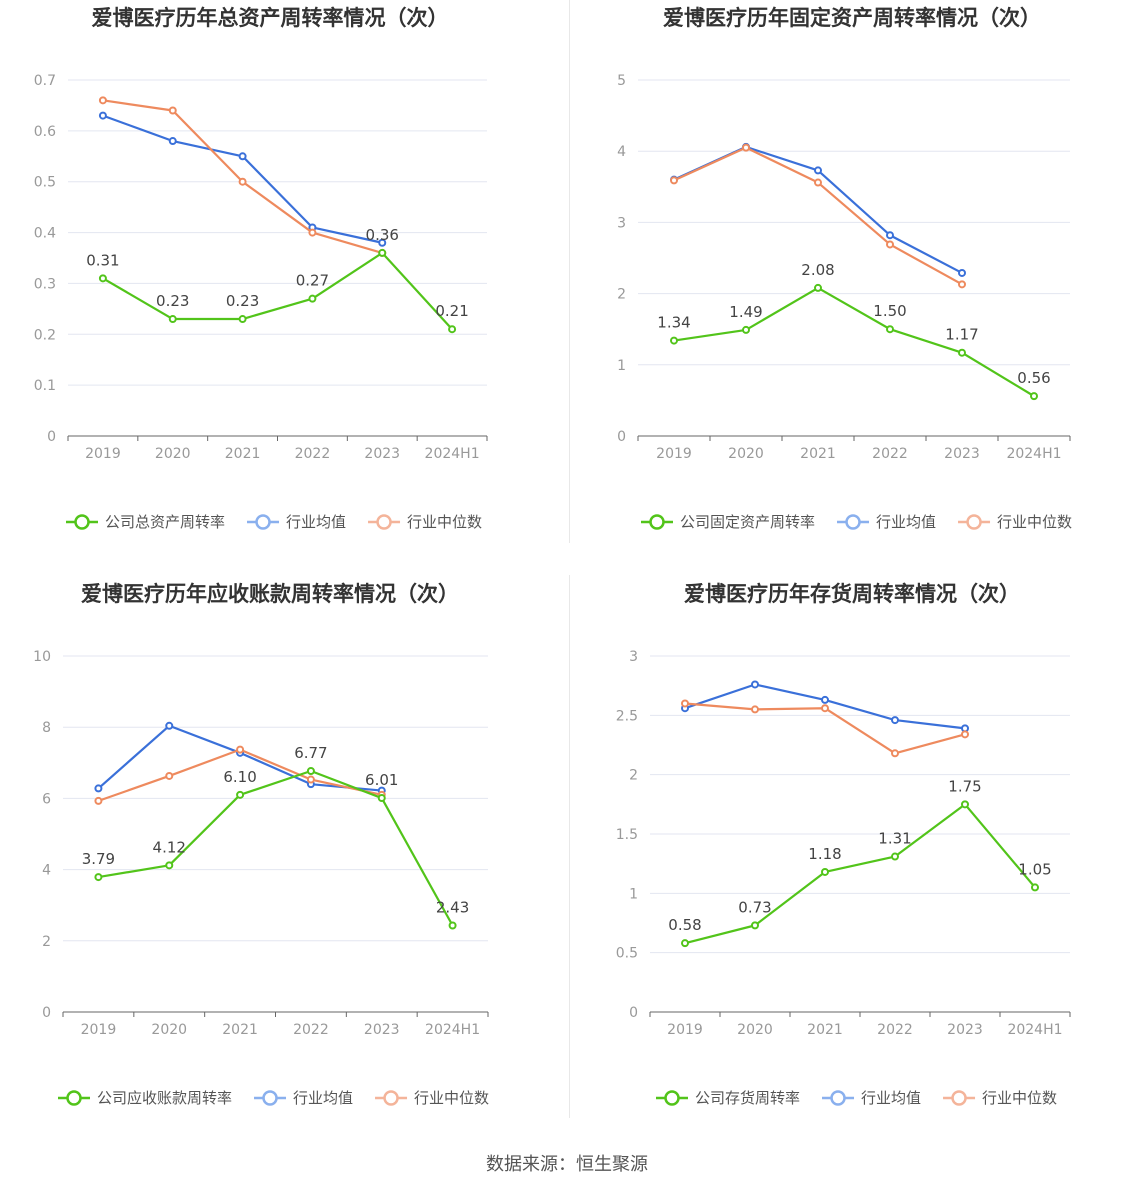 Image resolution: width=1134 pixels, height=1188 pixels. What do you see at coordinates (239, 777) in the screenshot?
I see `data-label: 6.10` at bounding box center [239, 777].